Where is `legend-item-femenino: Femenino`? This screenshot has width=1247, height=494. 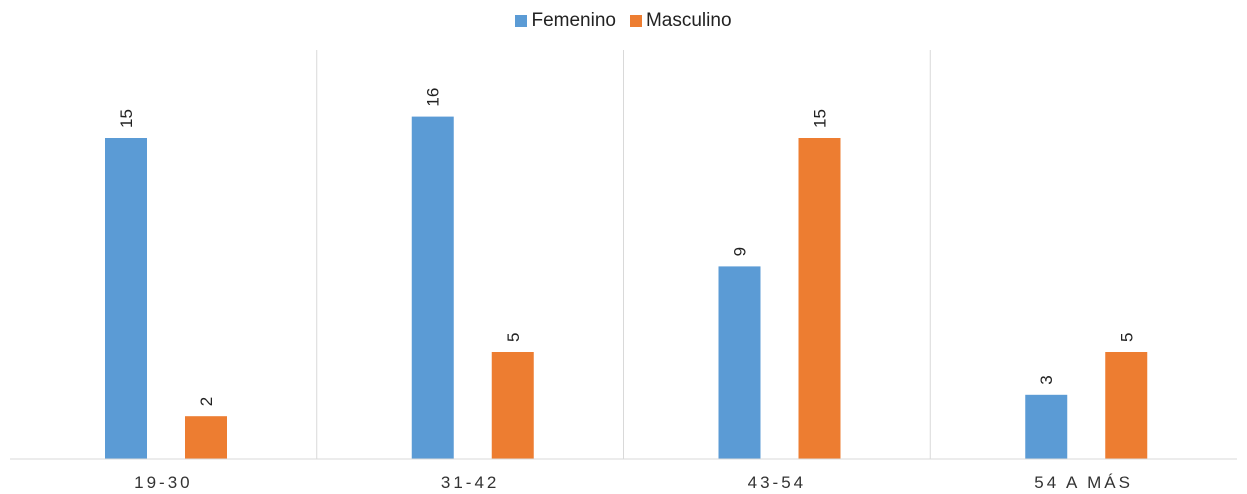
legend-item-femenino: Femenino is located at coordinates (565, 21).